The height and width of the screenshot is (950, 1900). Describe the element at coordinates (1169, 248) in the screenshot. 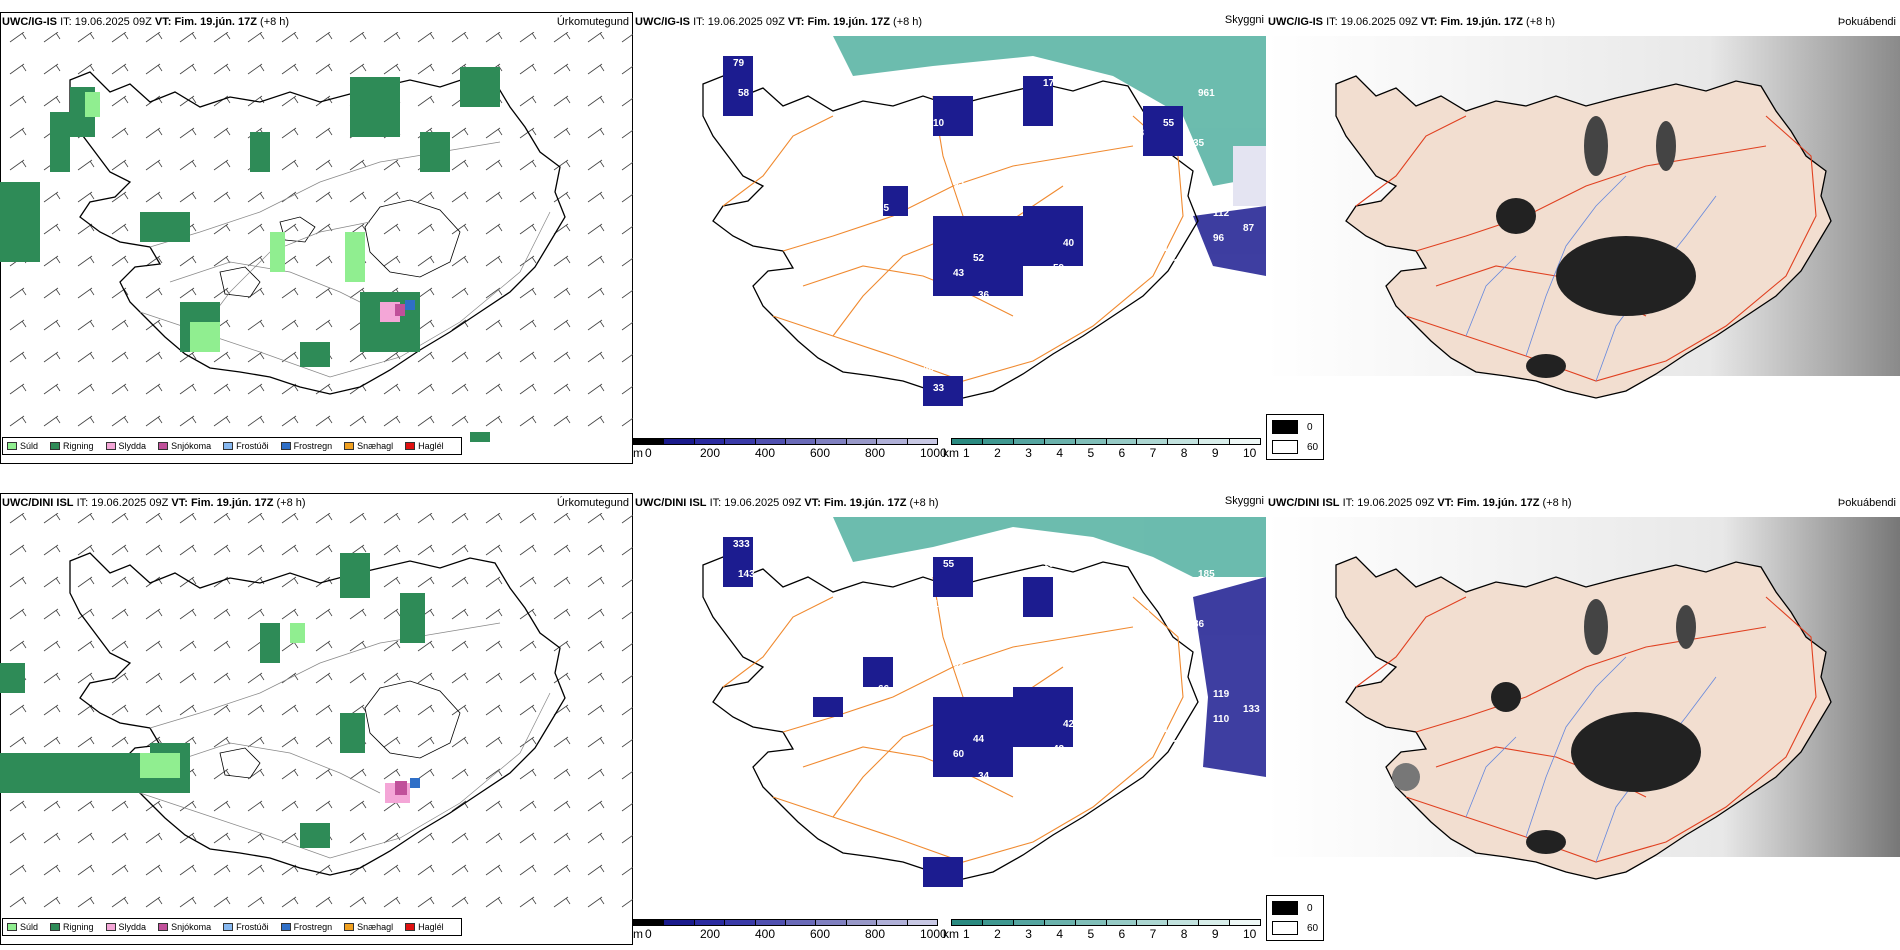

I see `ceiling-value-label: 16` at that location.